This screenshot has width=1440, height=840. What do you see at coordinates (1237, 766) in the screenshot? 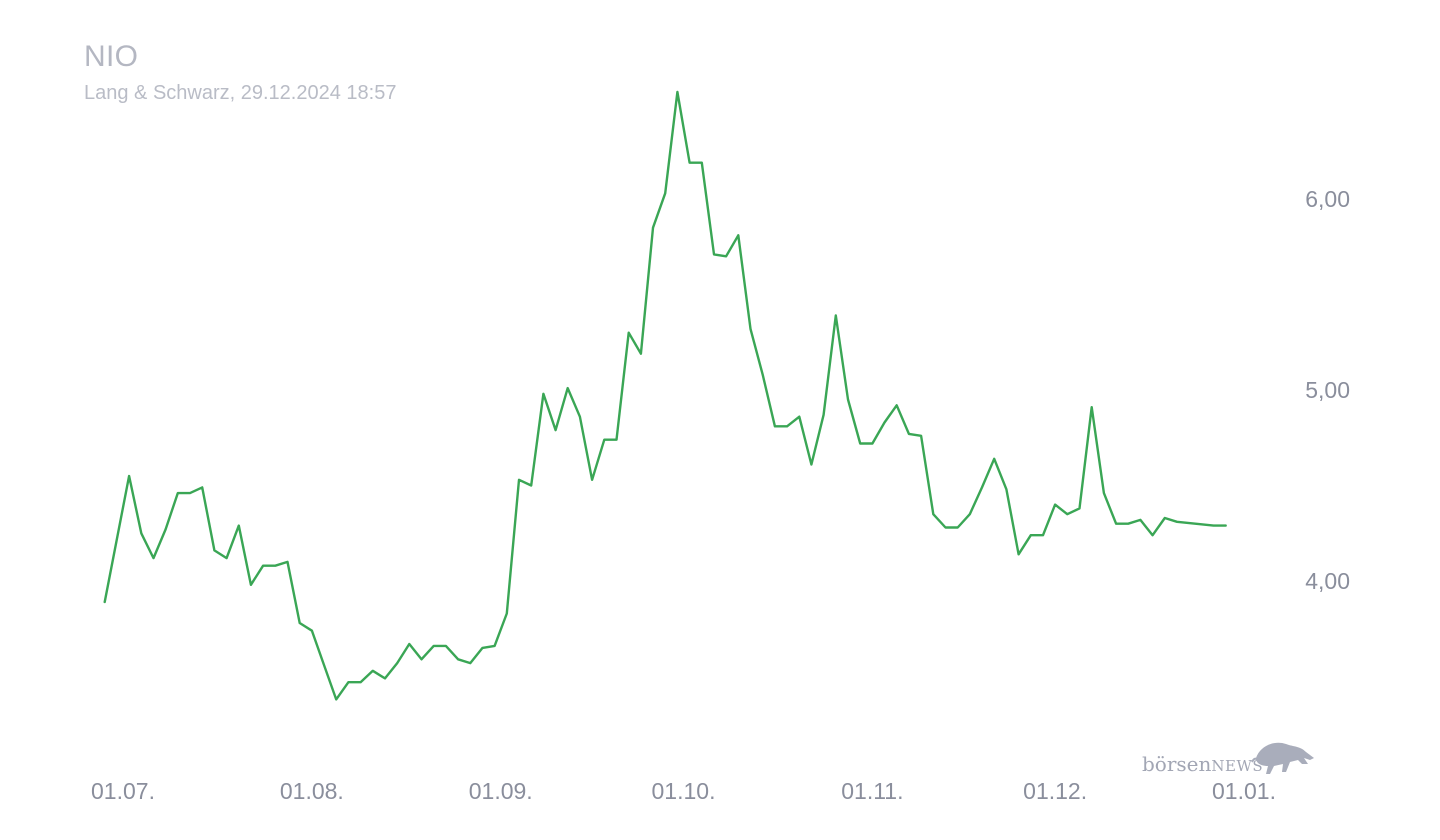
I see `logo-suffix: NEWS` at bounding box center [1237, 766].